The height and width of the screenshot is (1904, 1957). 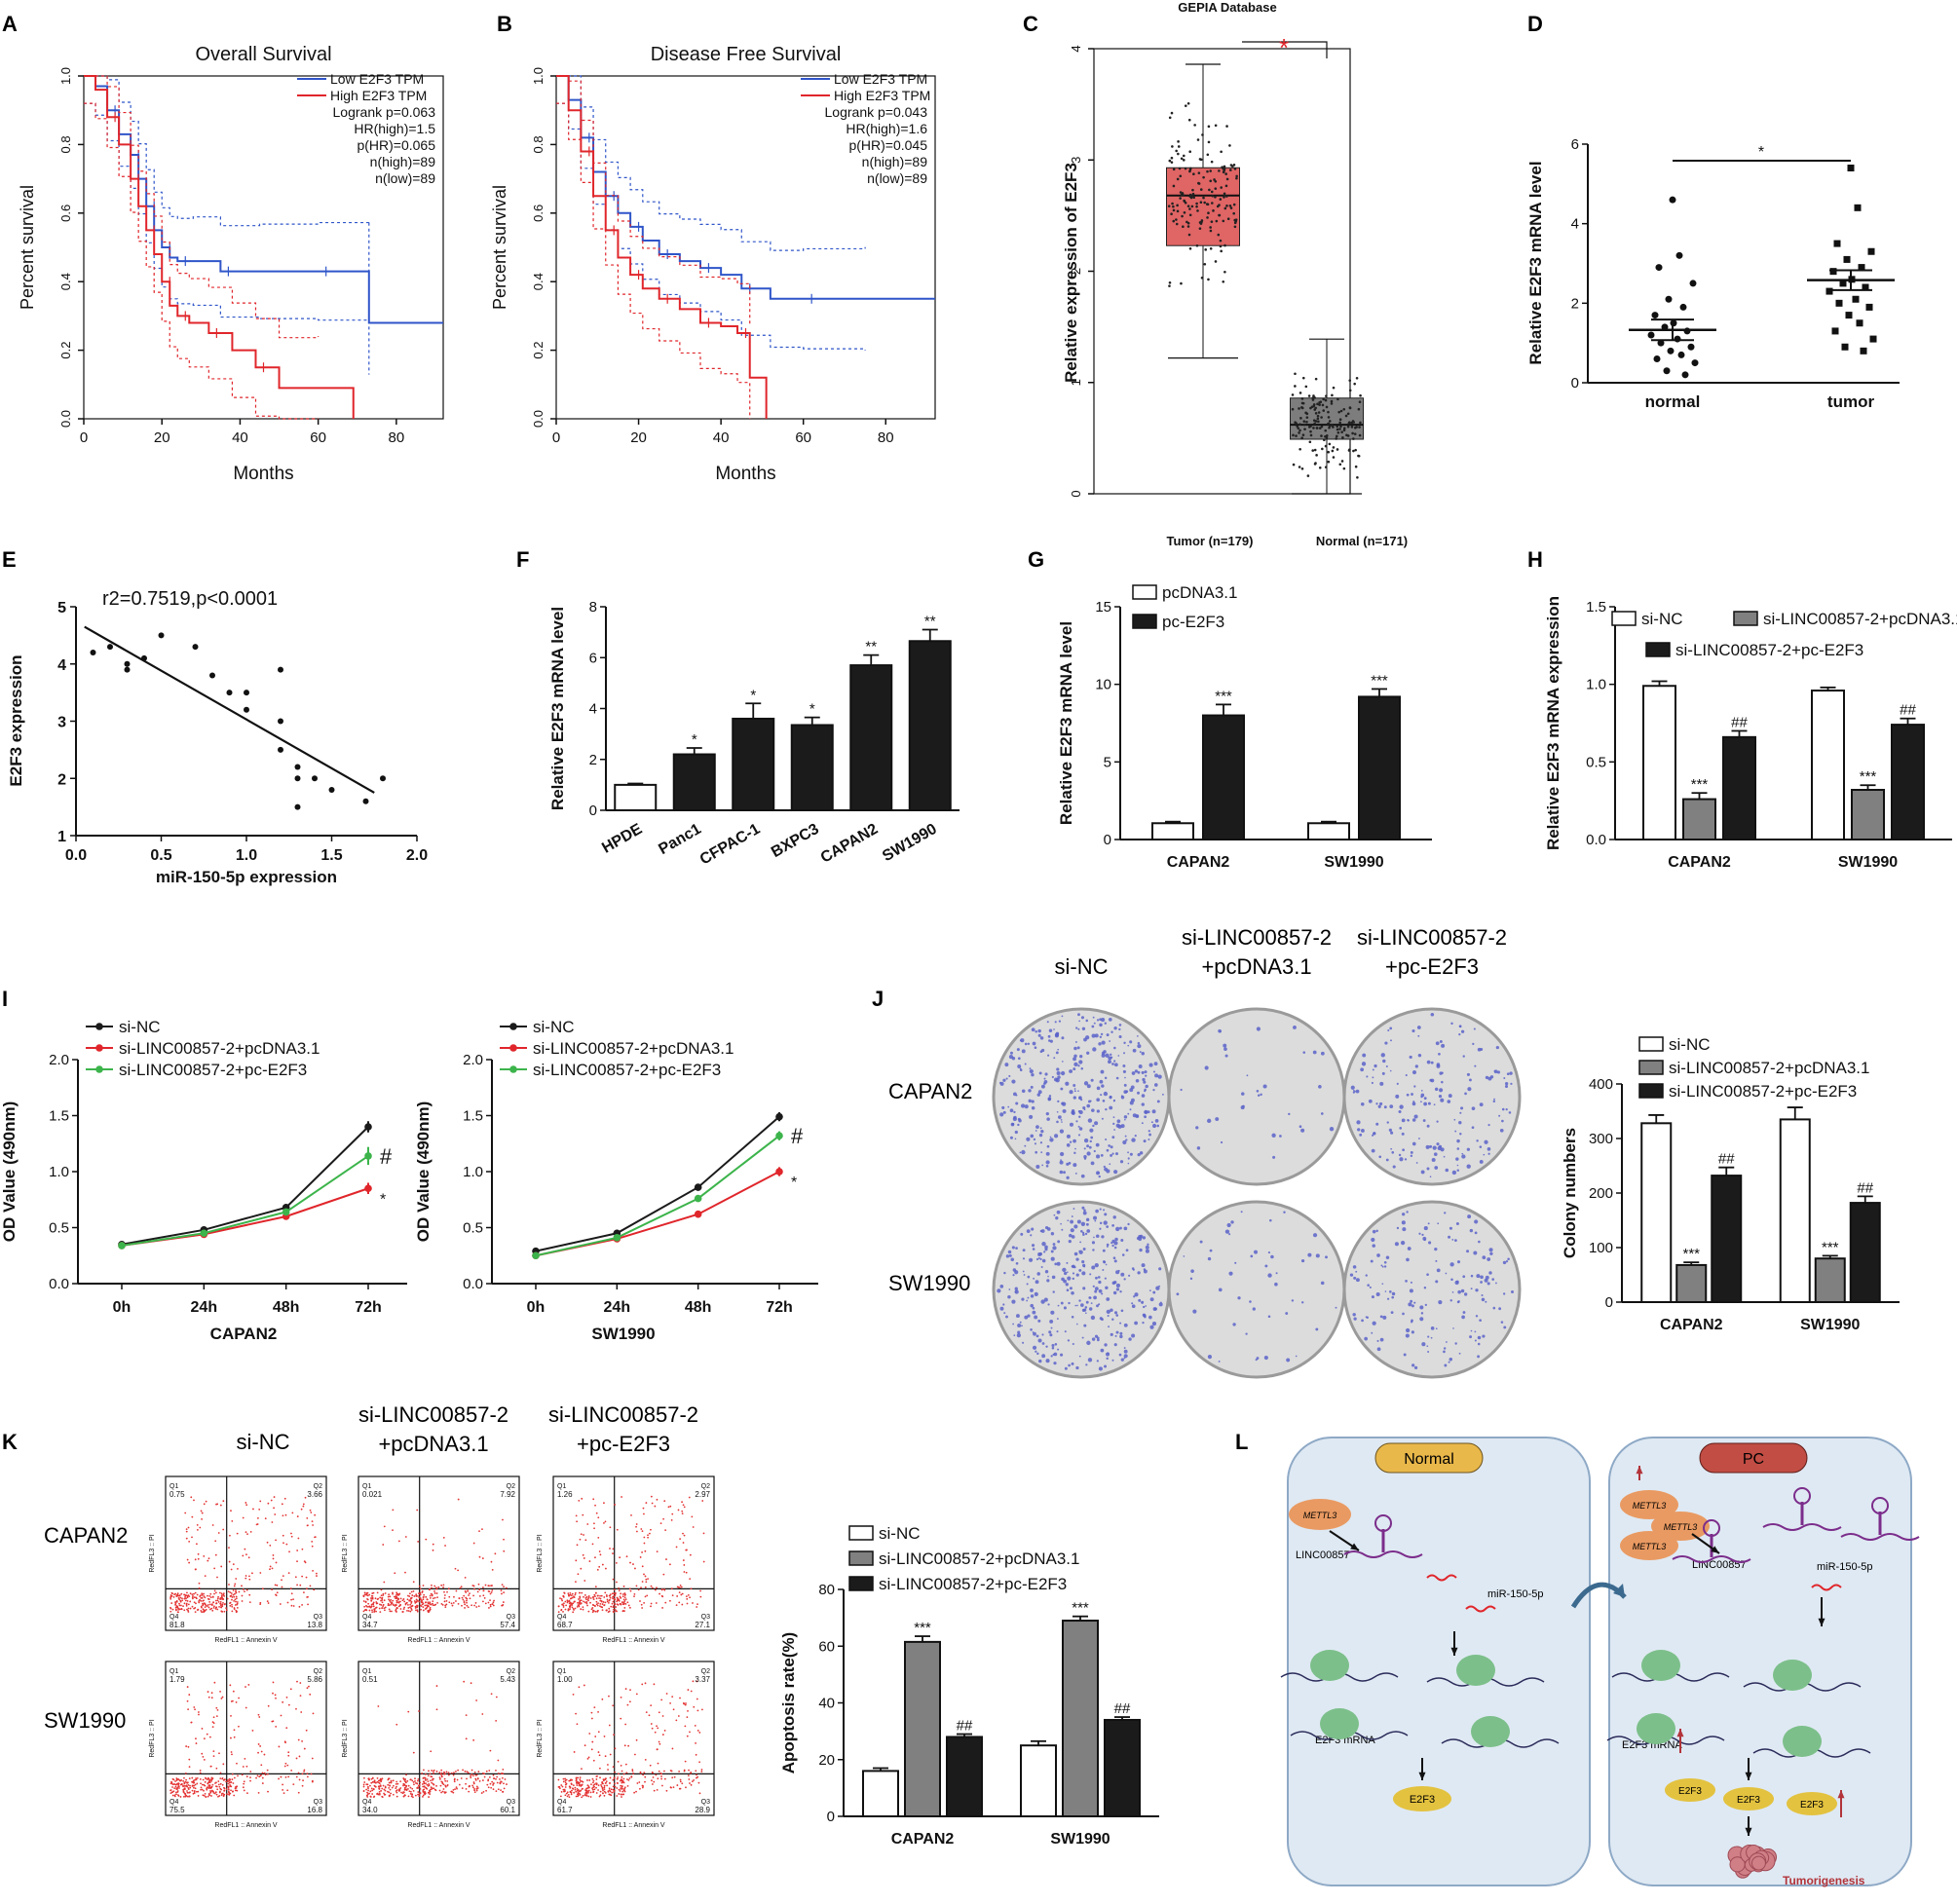 I want to click on J-bar, so click(x=1830, y=1280).